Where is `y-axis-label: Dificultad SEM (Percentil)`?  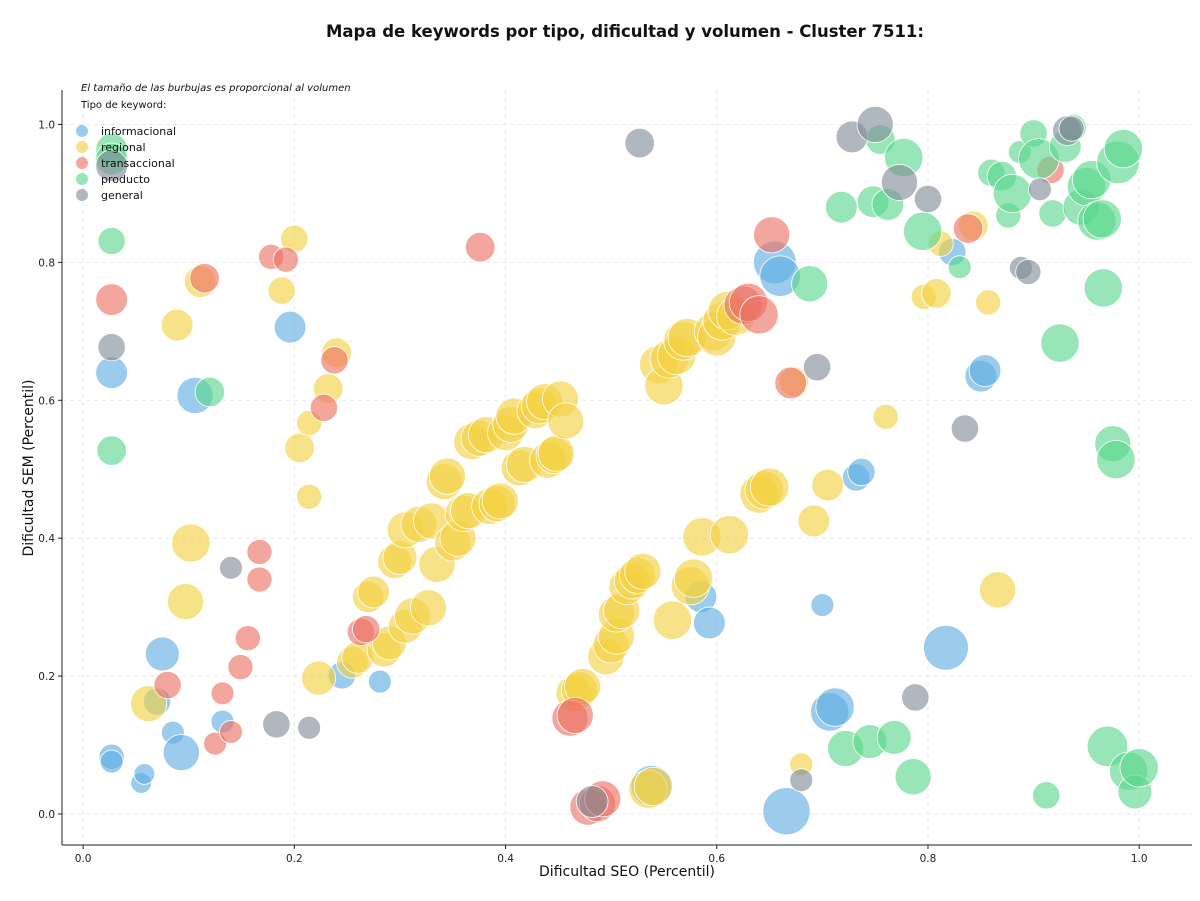 y-axis-label: Dificultad SEM (Percentil) is located at coordinates (29, 468).